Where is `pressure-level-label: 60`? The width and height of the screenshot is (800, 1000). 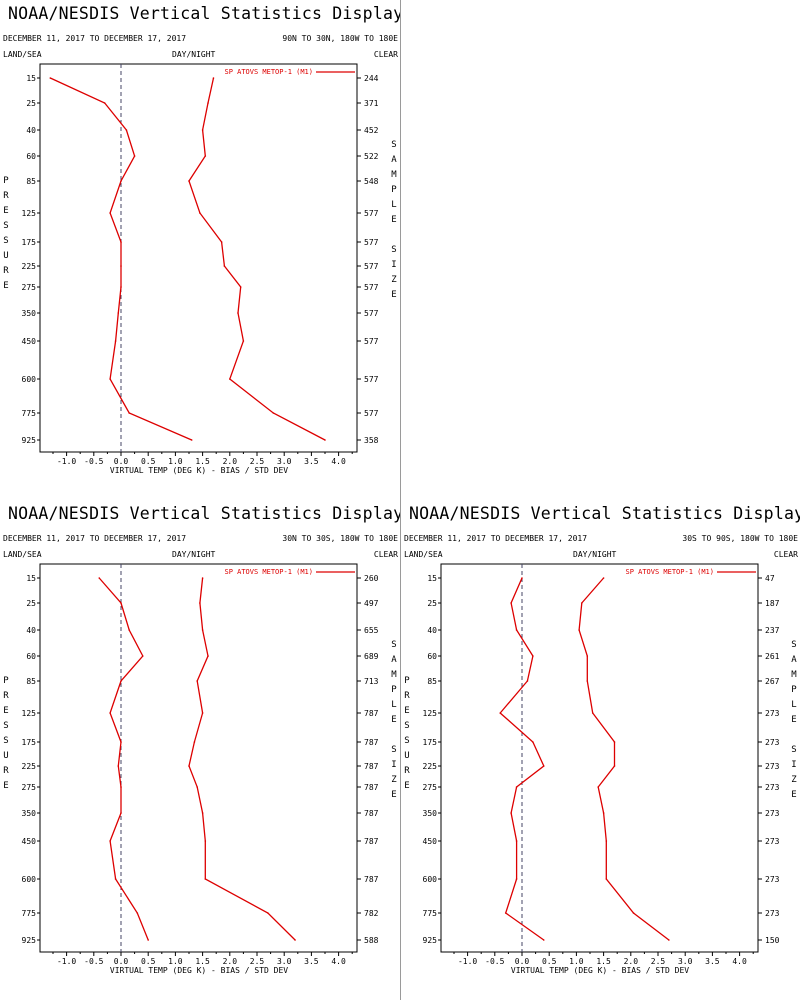 pressure-level-label: 60 is located at coordinates (432, 656).